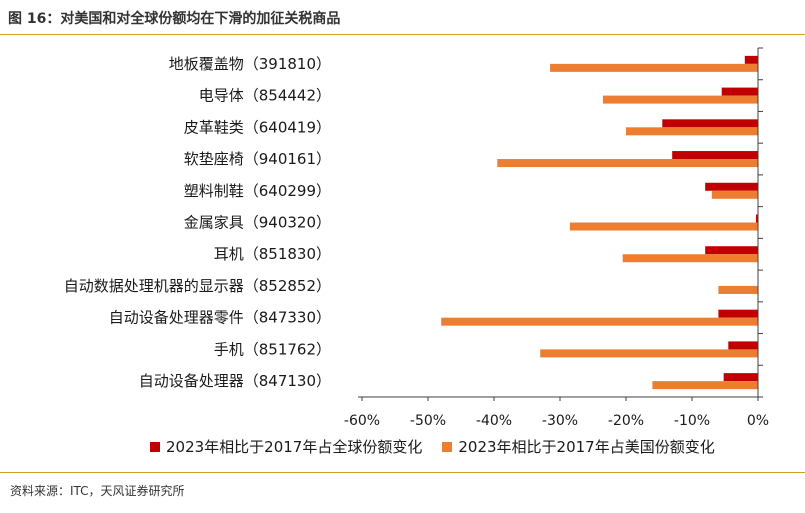  Describe the element at coordinates (272, 254) in the screenshot. I see `category-label-6: 耳机（851830）` at that location.